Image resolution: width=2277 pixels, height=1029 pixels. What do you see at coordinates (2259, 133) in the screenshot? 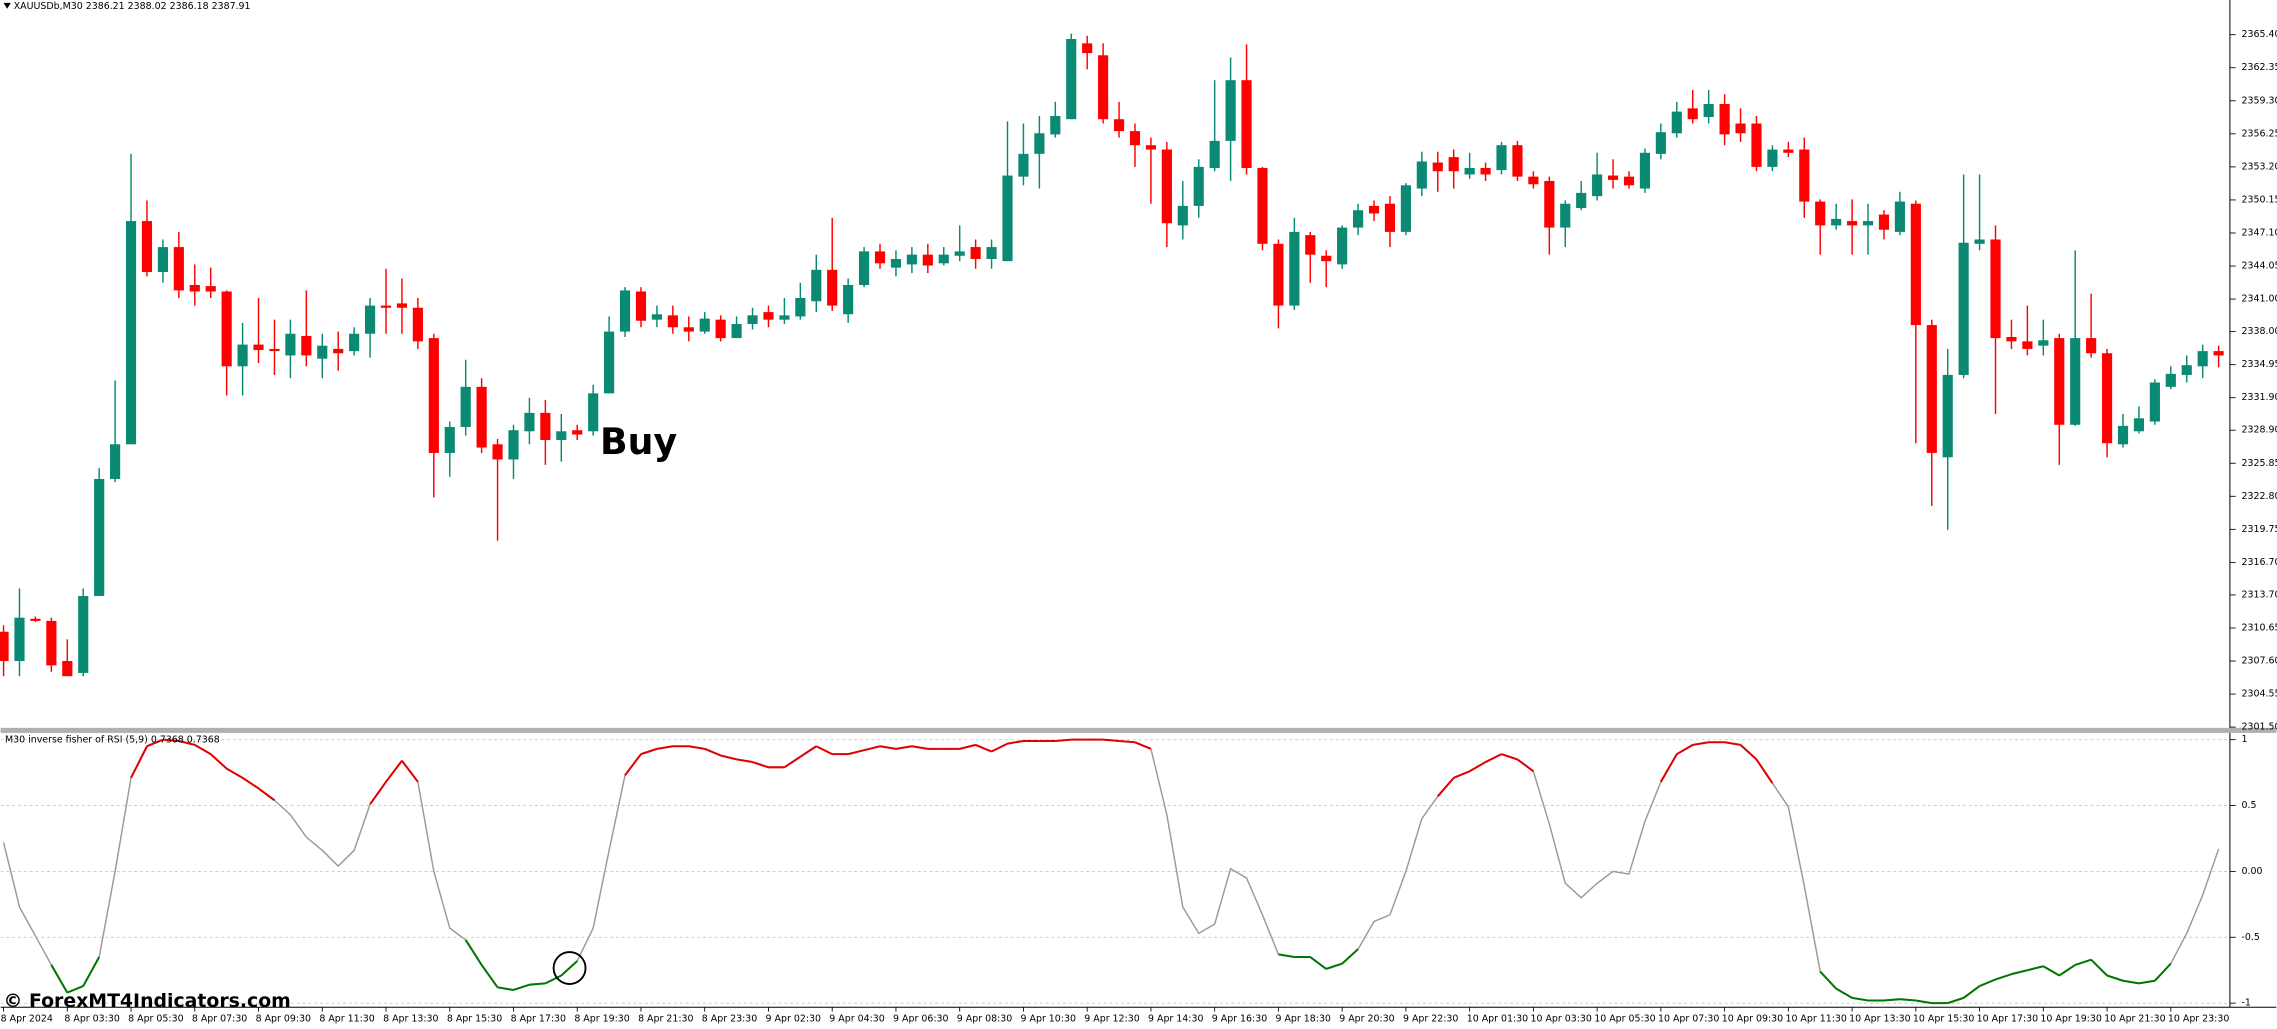
I see `y-tick-label: 2356.25` at bounding box center [2259, 133].